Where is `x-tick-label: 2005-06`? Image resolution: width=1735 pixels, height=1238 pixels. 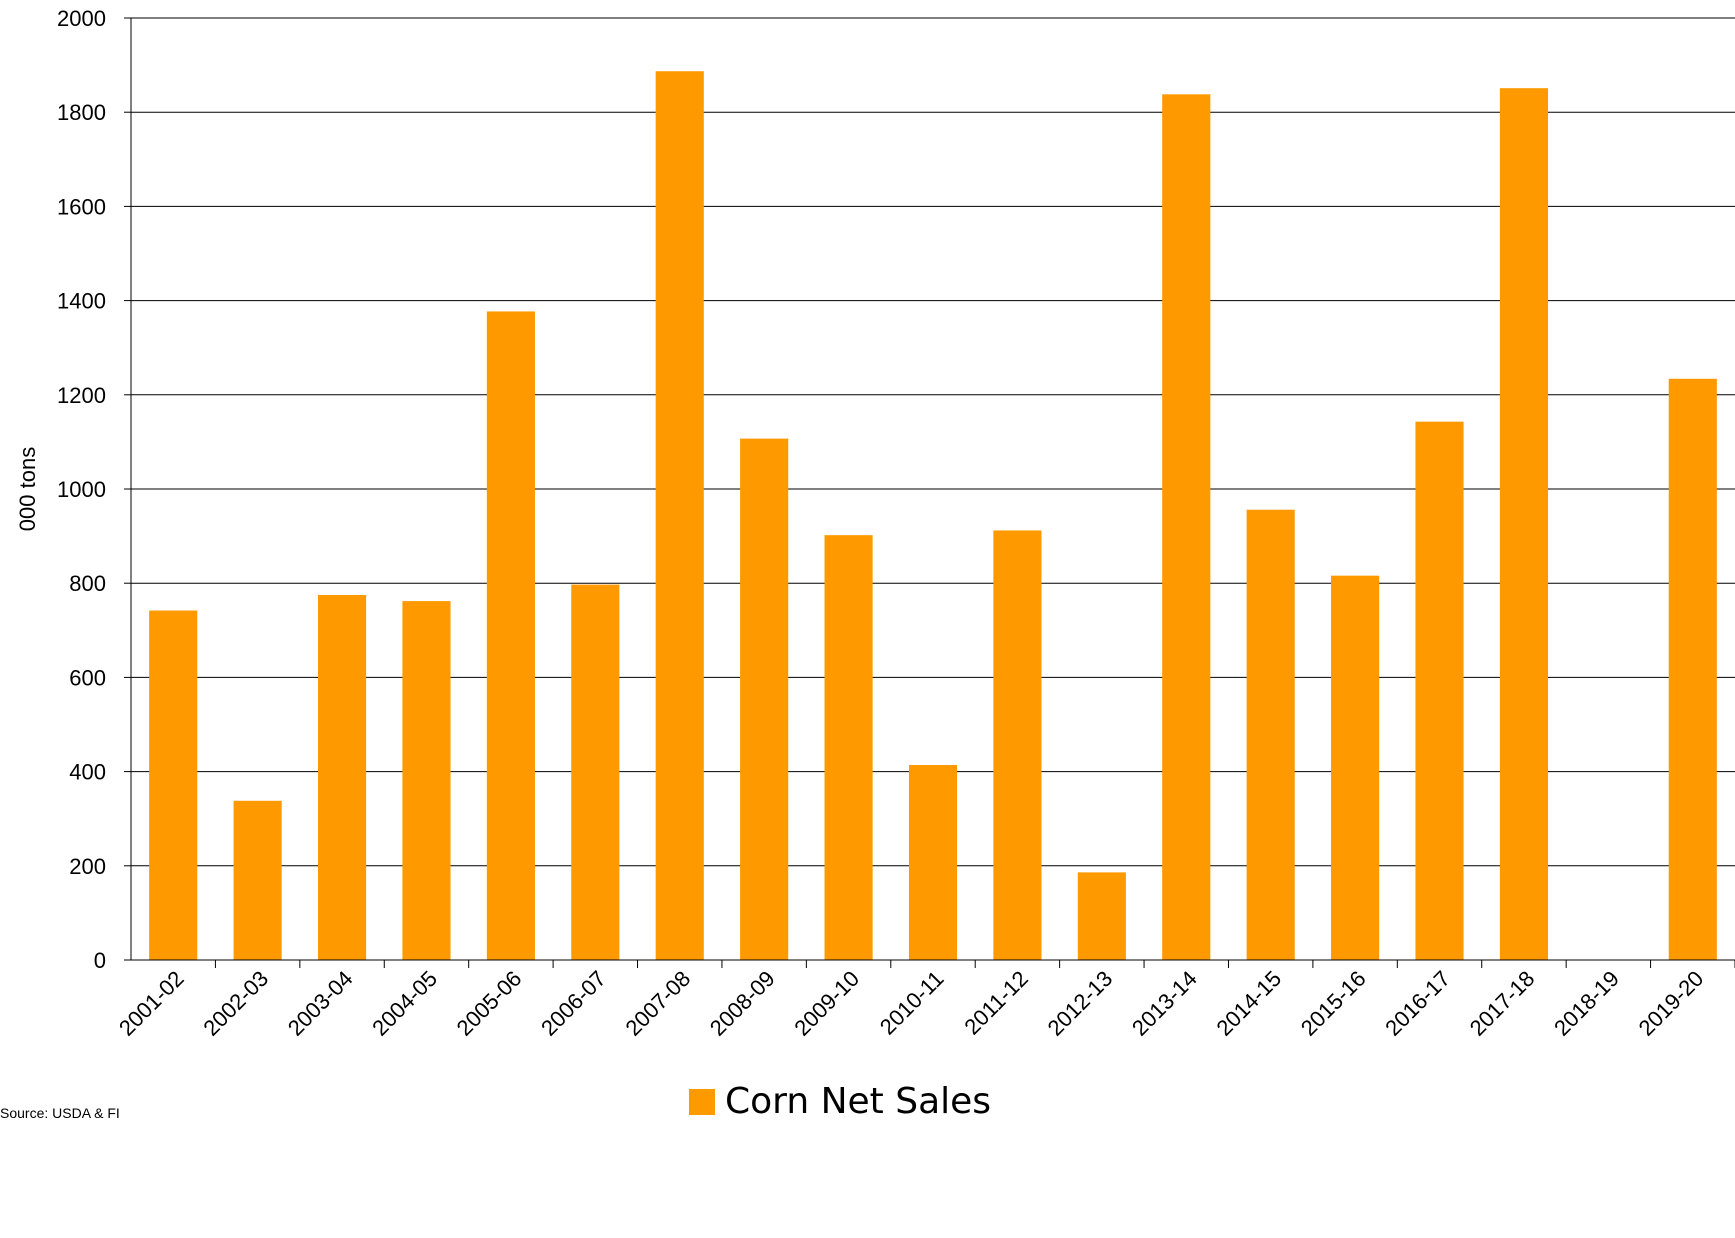
x-tick-label: 2005-06 is located at coordinates (489, 1003).